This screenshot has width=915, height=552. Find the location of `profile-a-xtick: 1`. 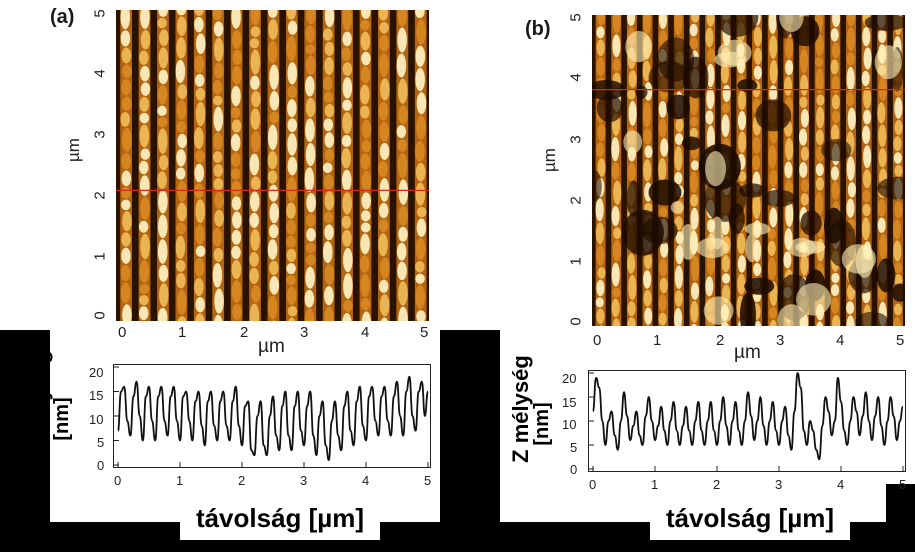

profile-a-xtick: 1 is located at coordinates (180, 480).